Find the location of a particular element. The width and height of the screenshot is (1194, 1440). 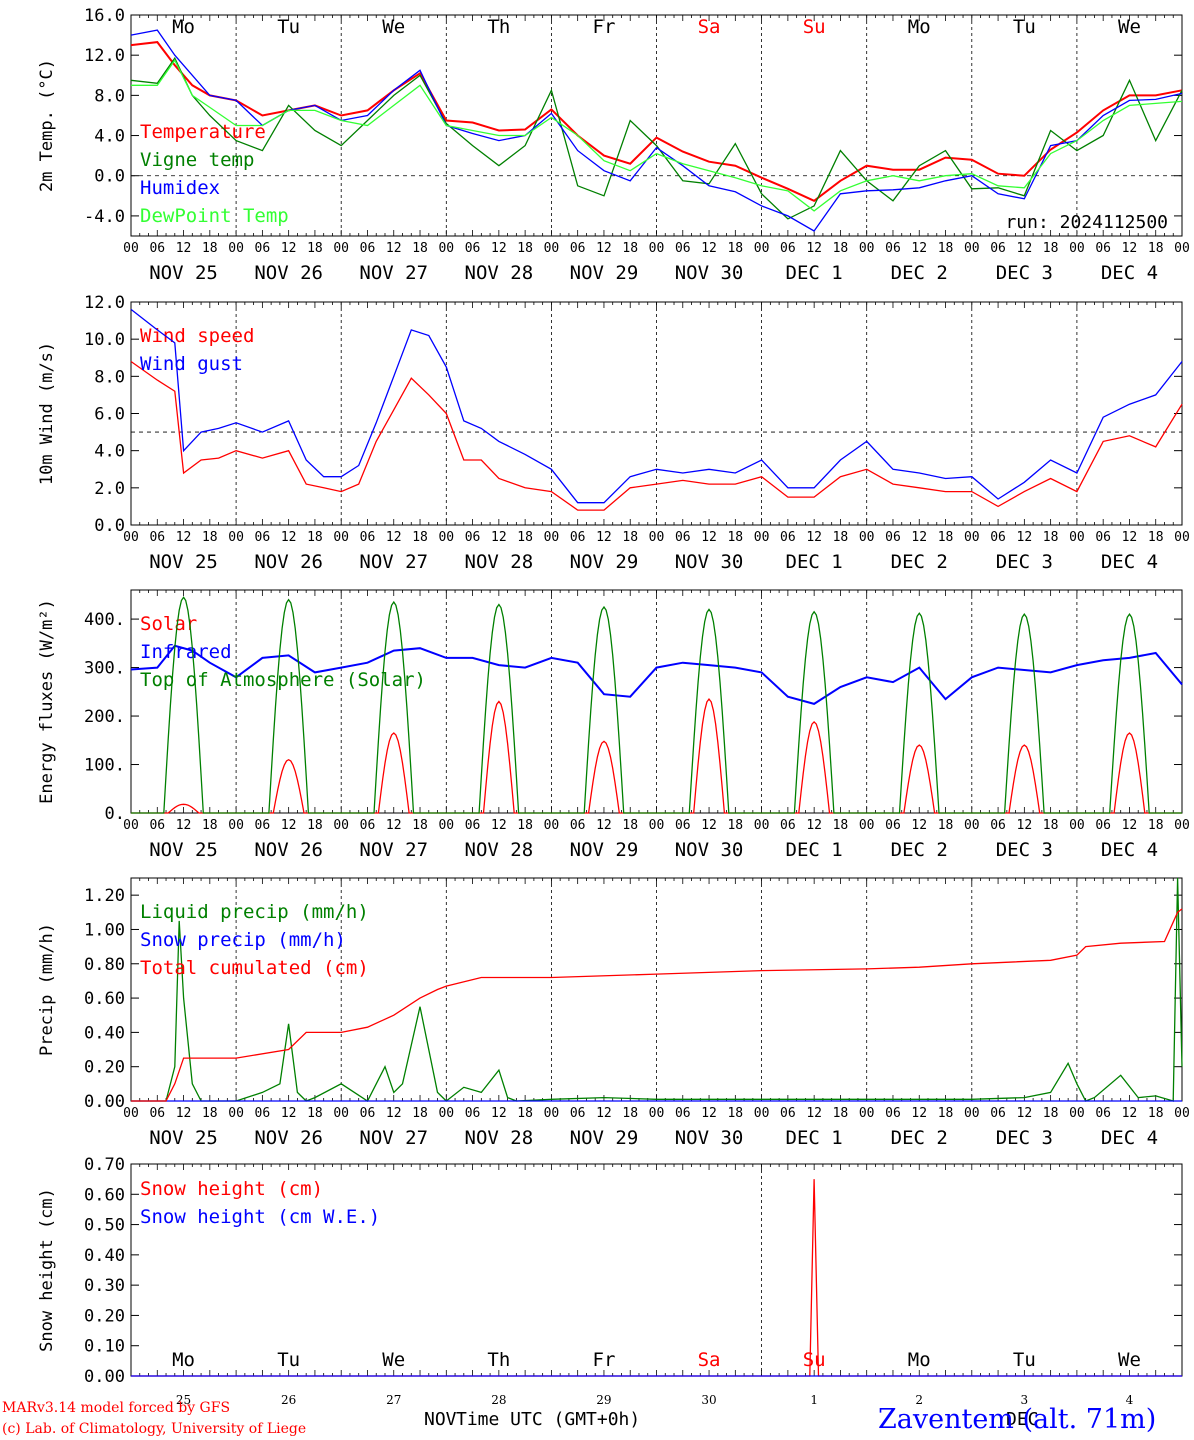

legend-entry: Temperature is located at coordinates (203, 132).